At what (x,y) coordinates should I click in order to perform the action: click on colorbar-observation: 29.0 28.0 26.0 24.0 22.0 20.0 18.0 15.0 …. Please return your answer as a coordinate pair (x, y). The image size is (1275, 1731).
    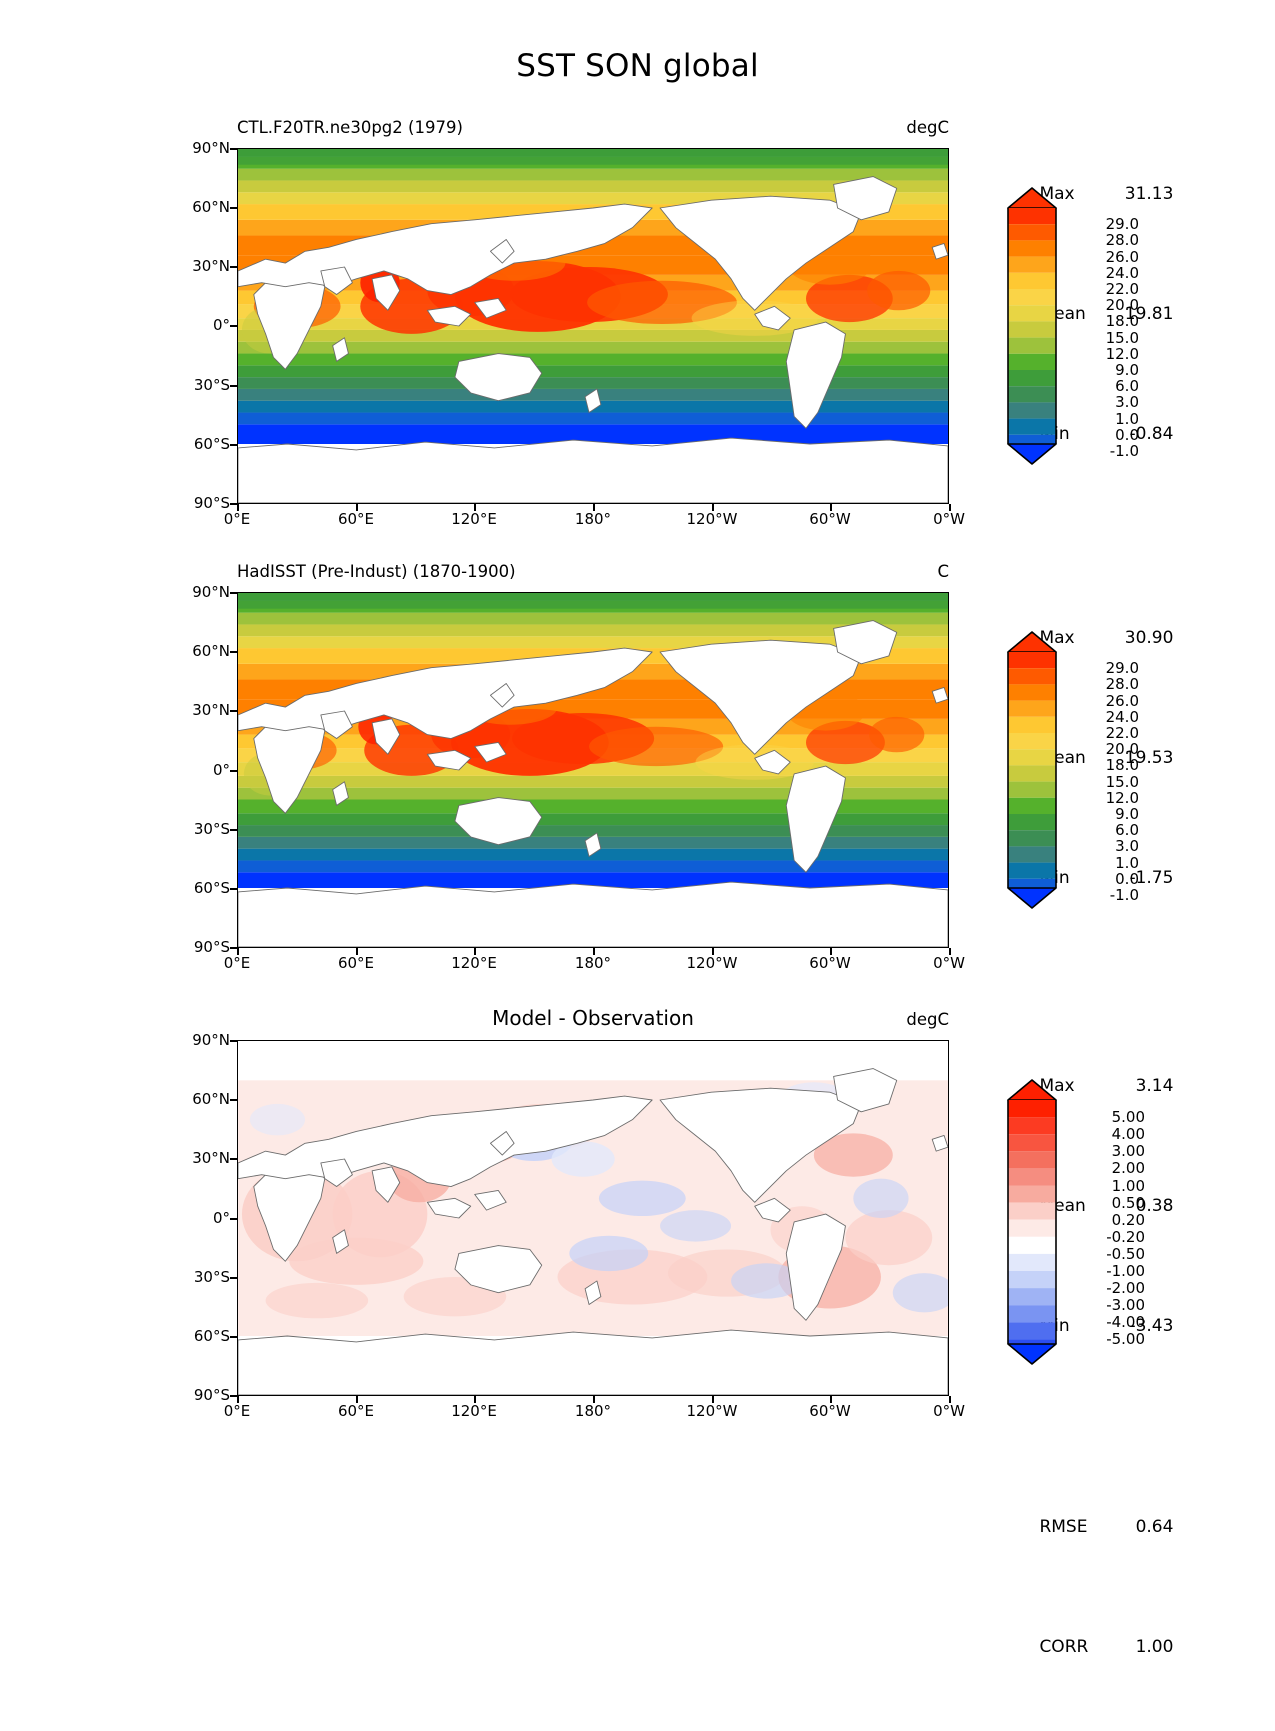
    Looking at the image, I should click on (1071, 770).